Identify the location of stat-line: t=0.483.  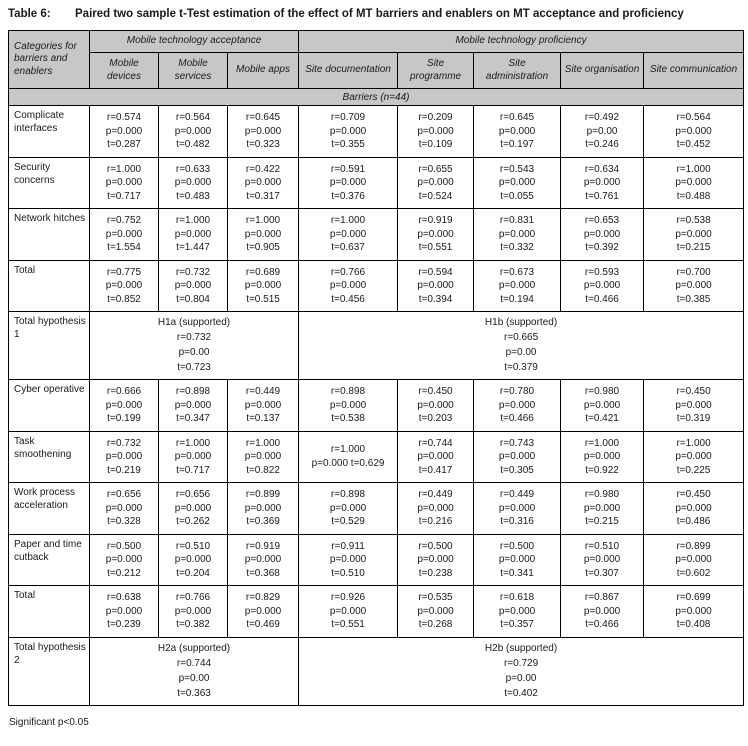
(193, 196).